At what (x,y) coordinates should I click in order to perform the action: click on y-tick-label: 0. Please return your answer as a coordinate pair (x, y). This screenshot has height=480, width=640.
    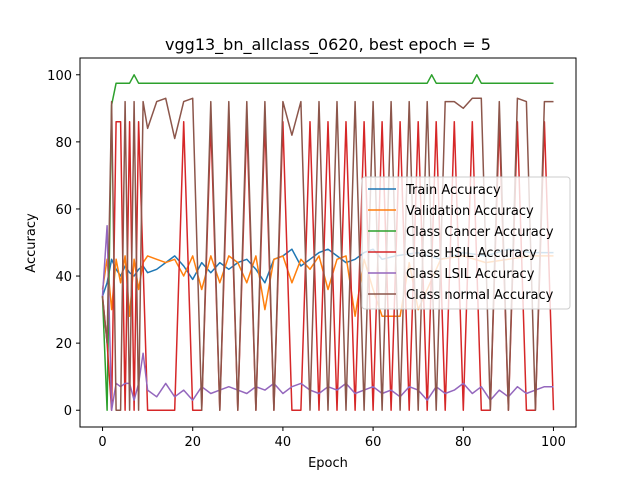
    Looking at the image, I should click on (68, 411).